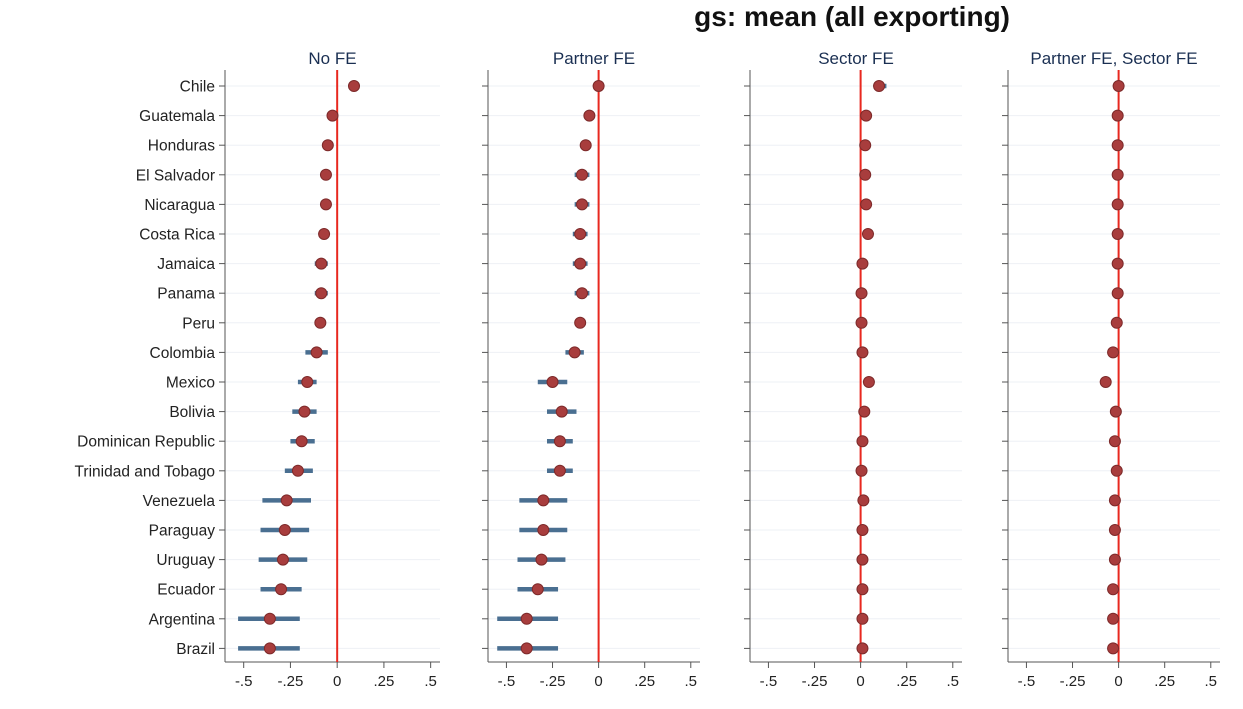 The height and width of the screenshot is (709, 1243). Describe the element at coordinates (1113, 58) in the screenshot. I see `panel-title: Partner FE, Sector FE` at that location.